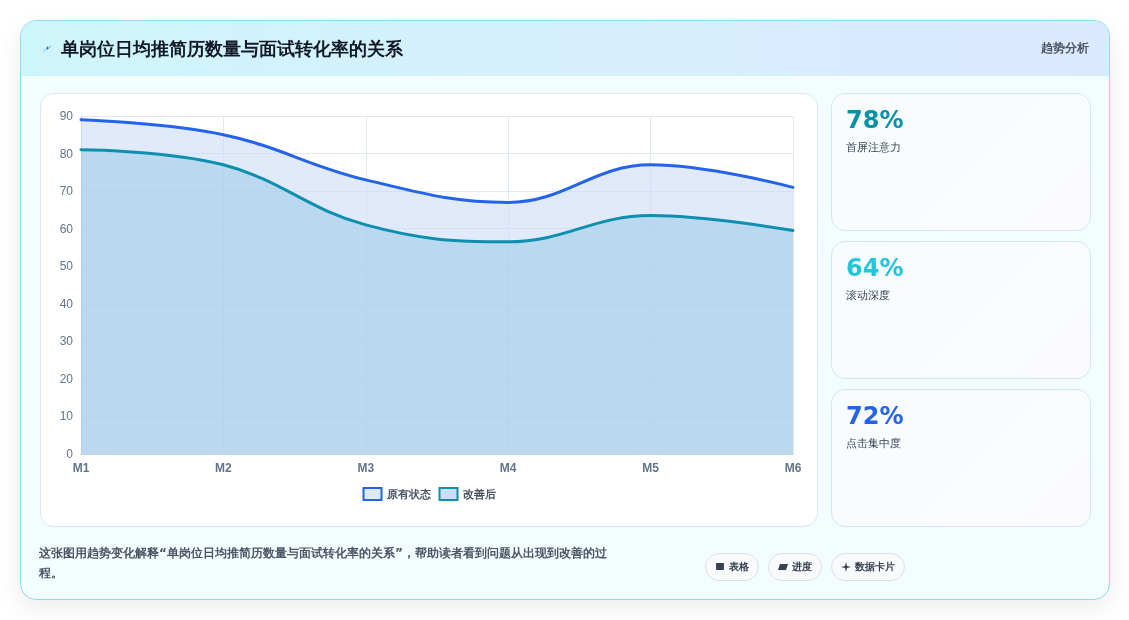 This screenshot has width=1129, height=620. I want to click on text: 64%, so click(875, 268).